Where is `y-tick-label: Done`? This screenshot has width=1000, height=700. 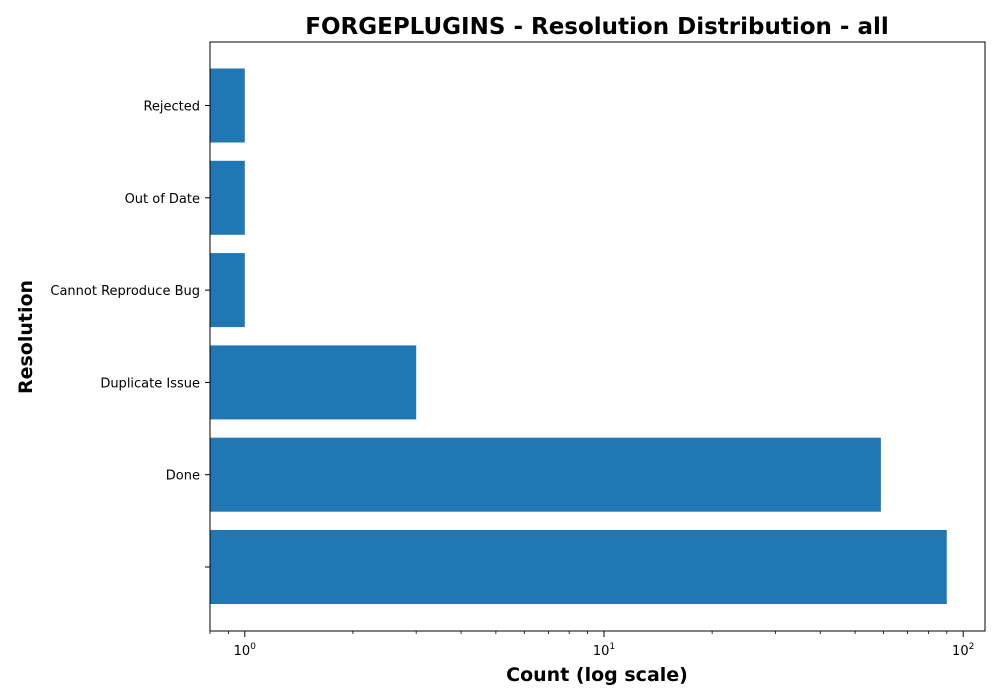
y-tick-label: Done is located at coordinates (183, 476).